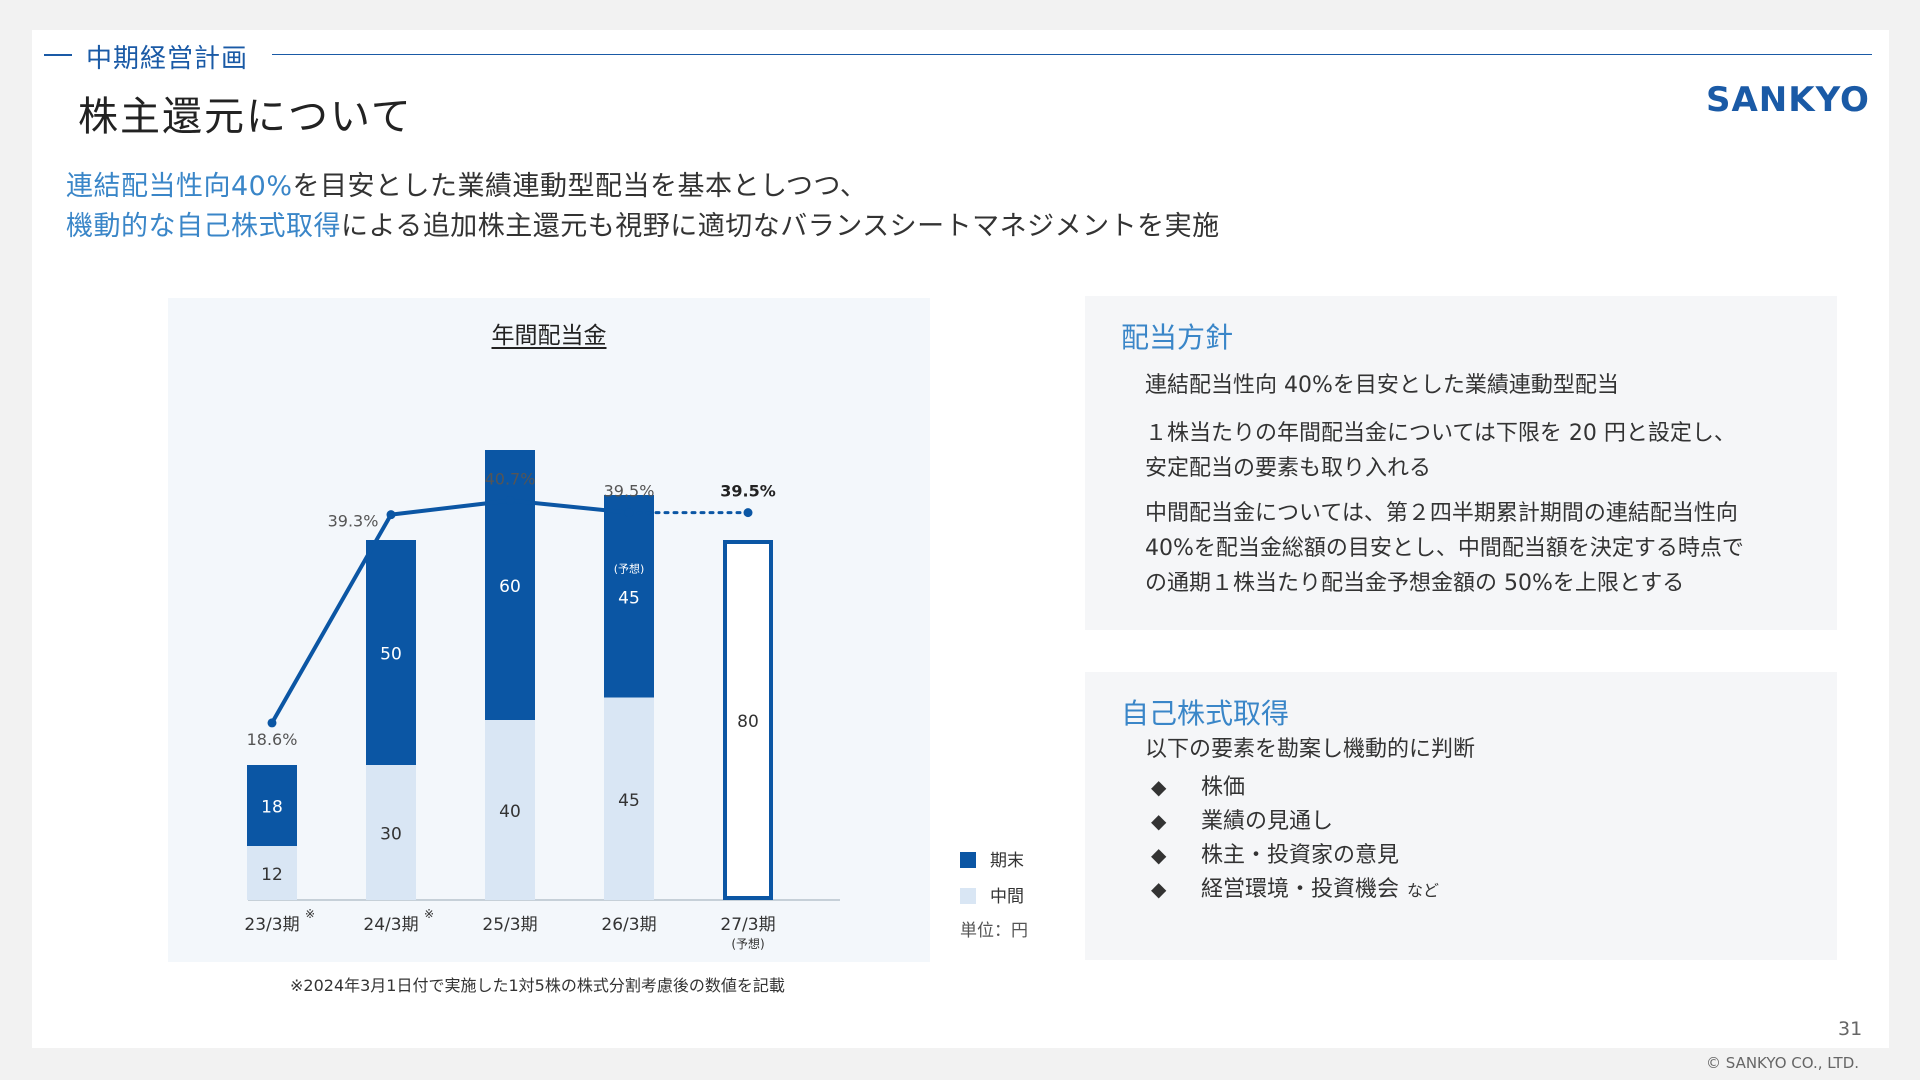  I want to click on legend-item-end: 期末, so click(992, 858).